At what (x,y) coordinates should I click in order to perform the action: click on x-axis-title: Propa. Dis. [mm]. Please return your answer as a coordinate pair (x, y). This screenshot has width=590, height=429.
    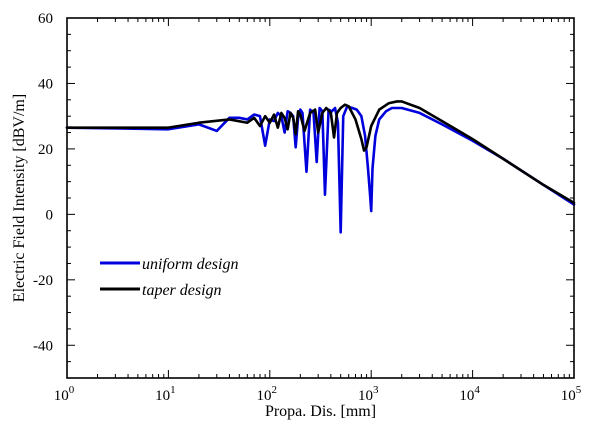
    Looking at the image, I should click on (320, 411).